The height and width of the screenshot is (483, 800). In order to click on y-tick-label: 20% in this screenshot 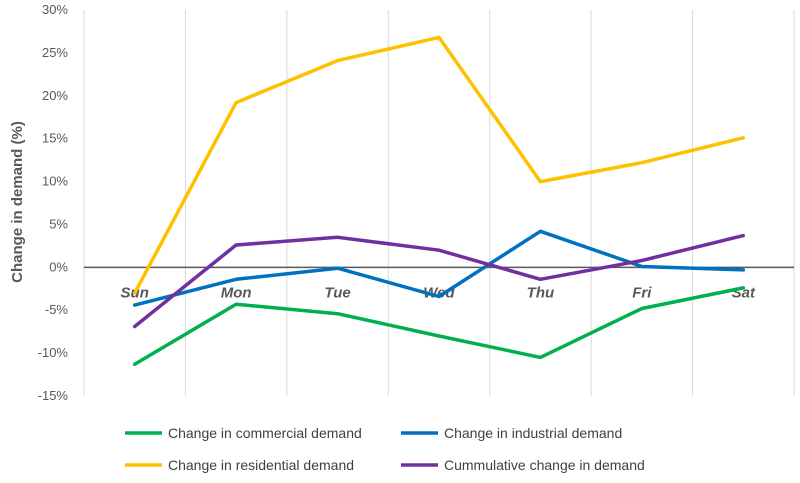, I will do `click(55, 95)`.